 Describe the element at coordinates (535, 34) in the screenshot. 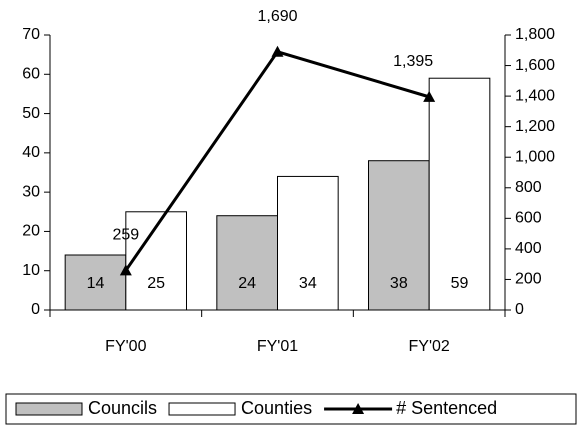

I see `y2-tick-label: 1,800` at that location.